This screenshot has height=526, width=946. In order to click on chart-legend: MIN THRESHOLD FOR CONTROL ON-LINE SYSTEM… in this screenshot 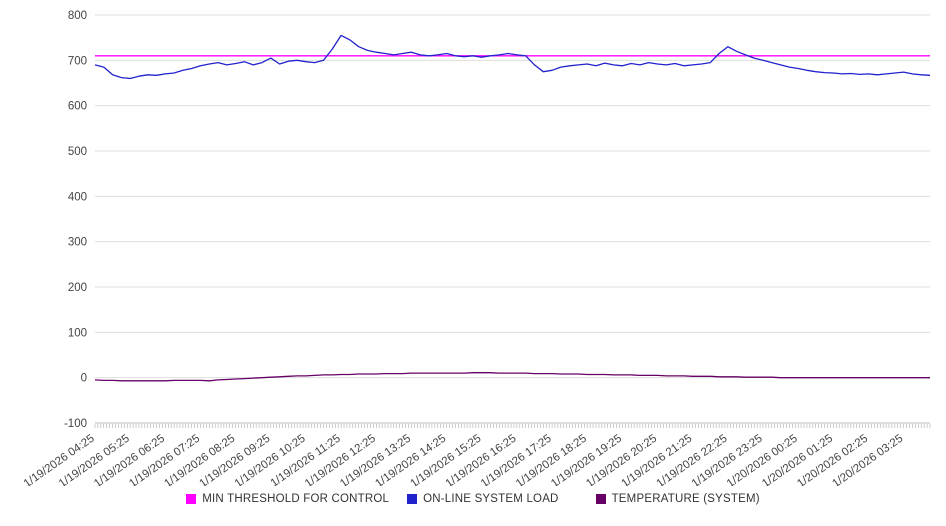, I will do `click(473, 499)`.